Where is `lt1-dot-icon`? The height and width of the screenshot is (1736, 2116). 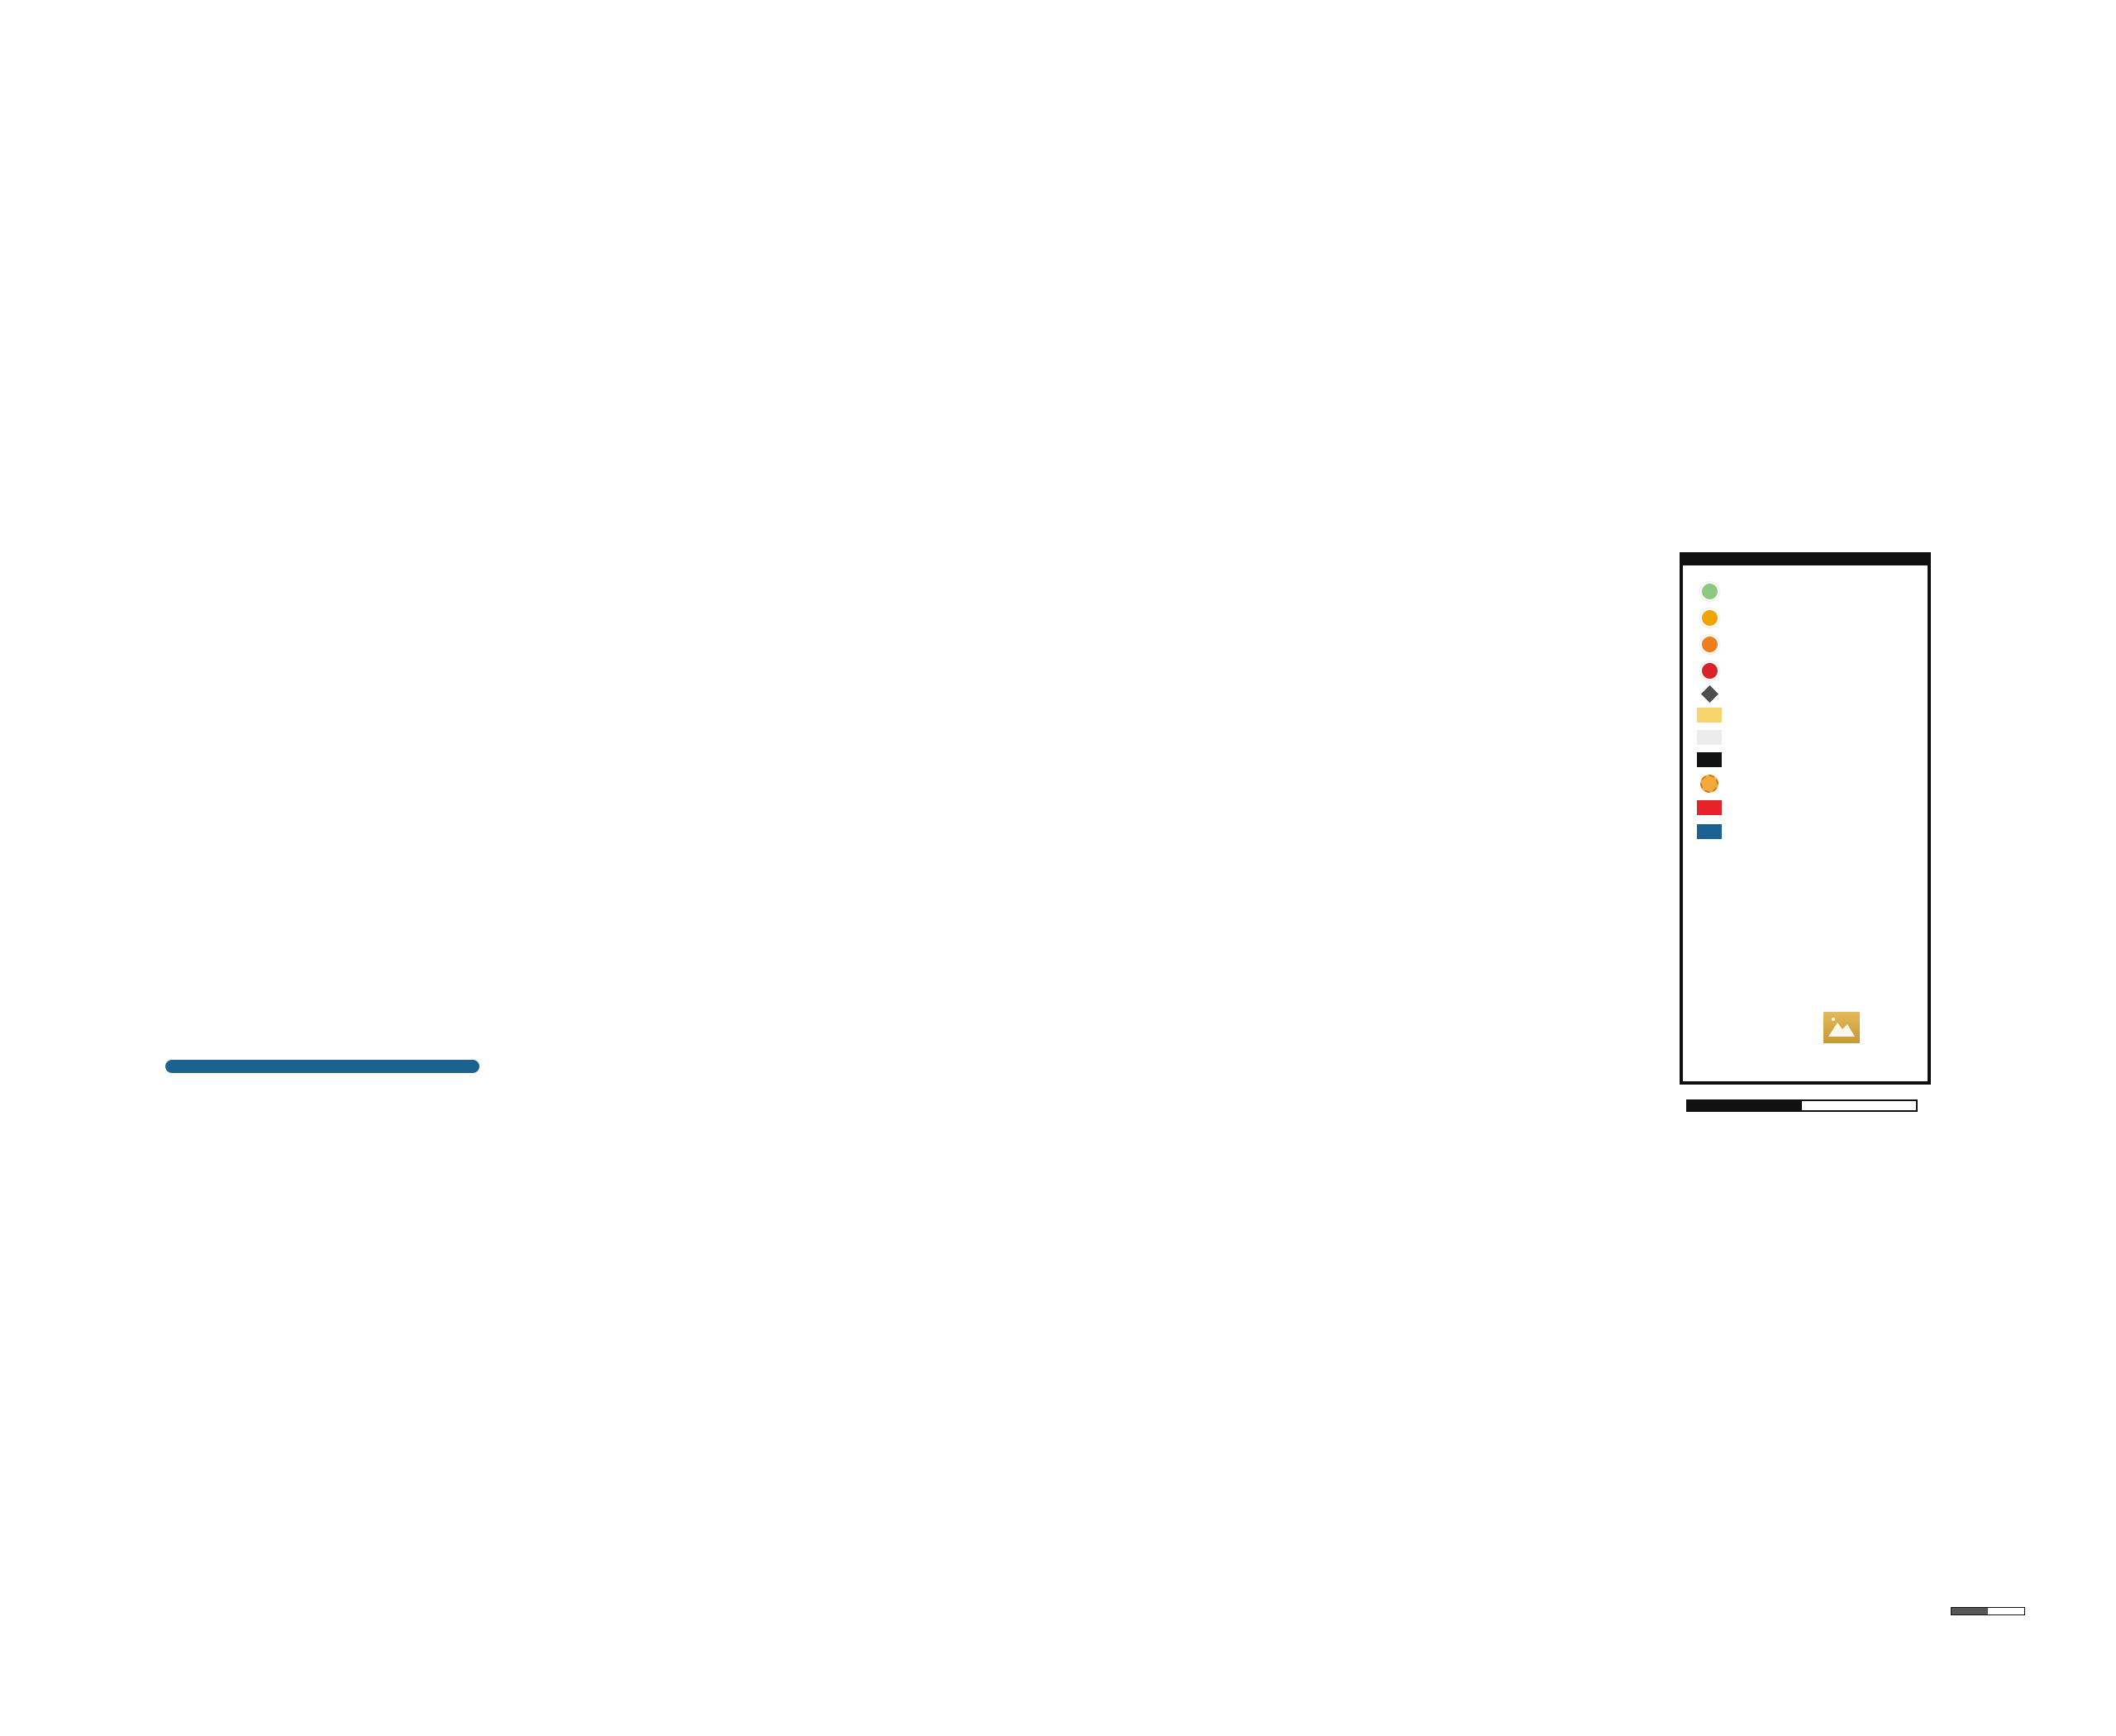 lt1-dot-icon is located at coordinates (1710, 591).